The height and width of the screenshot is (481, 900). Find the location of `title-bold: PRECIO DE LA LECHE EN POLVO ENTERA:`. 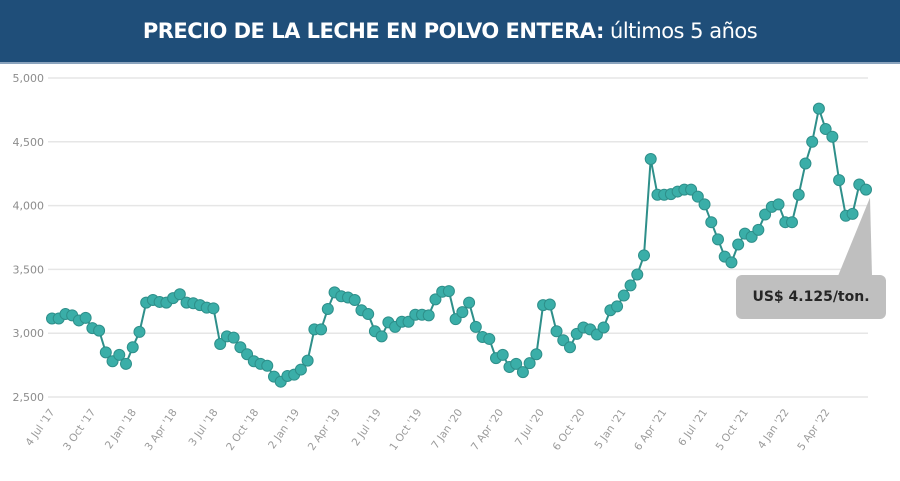

title-bold: PRECIO DE LA LECHE EN POLVO ENTERA: is located at coordinates (373, 31).